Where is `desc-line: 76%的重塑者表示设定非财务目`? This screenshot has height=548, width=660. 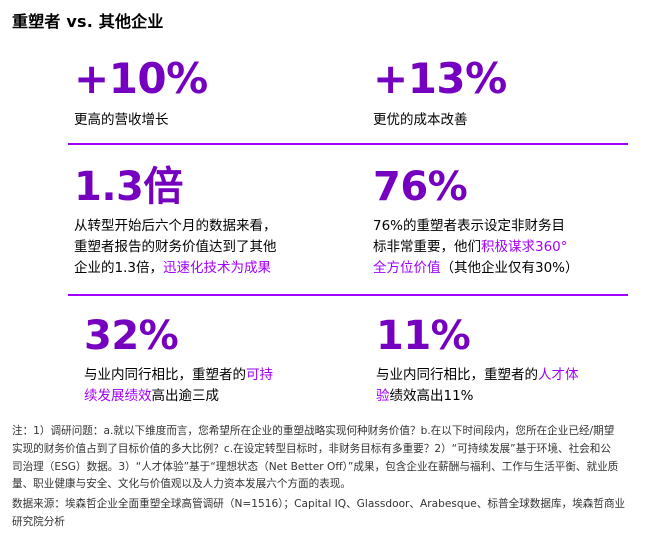
desc-line: 76%的重塑者表示设定非财务目 is located at coordinates (469, 226).